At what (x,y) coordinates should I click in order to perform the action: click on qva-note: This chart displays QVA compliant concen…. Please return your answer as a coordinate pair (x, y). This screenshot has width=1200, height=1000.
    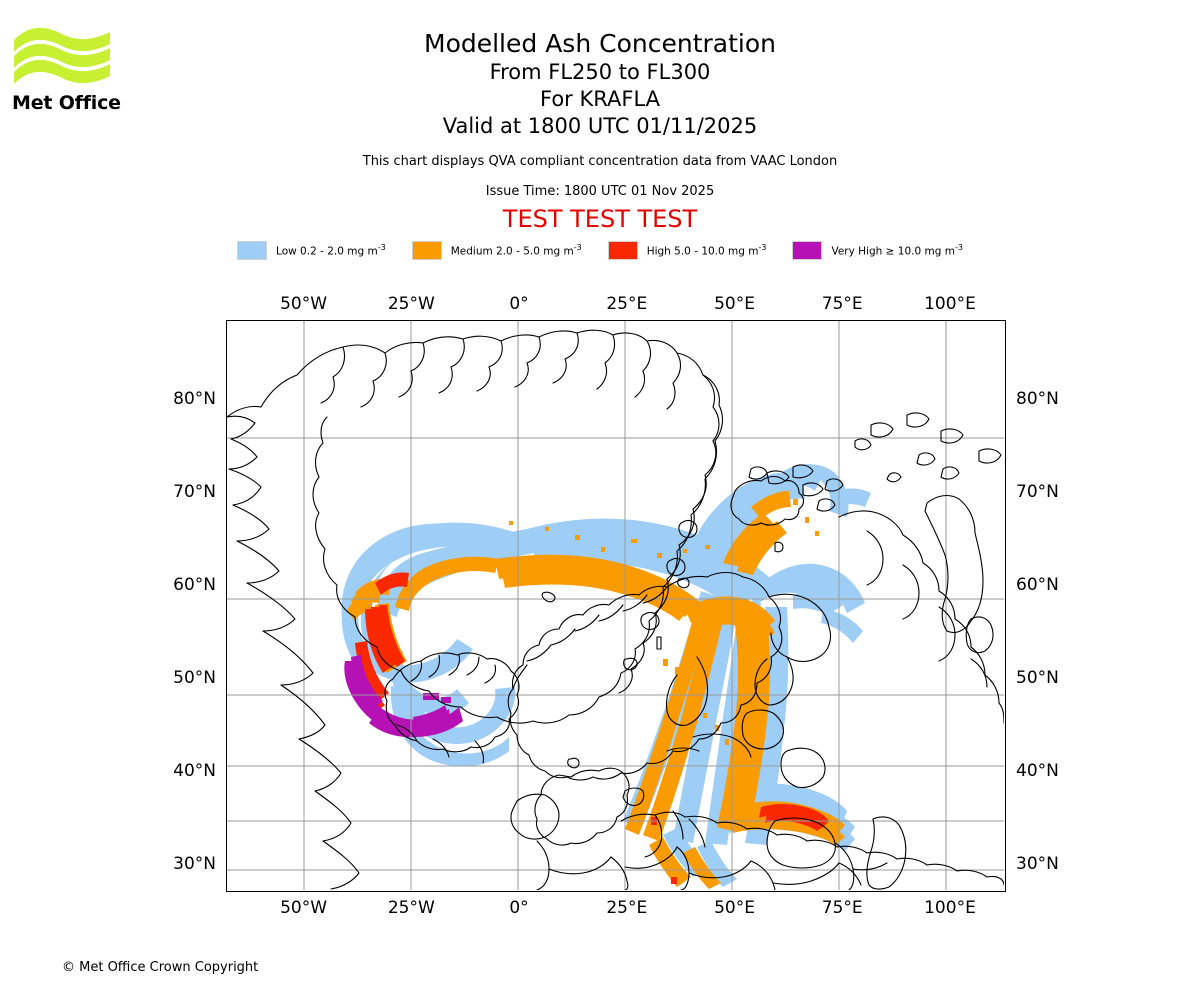
    Looking at the image, I should click on (600, 161).